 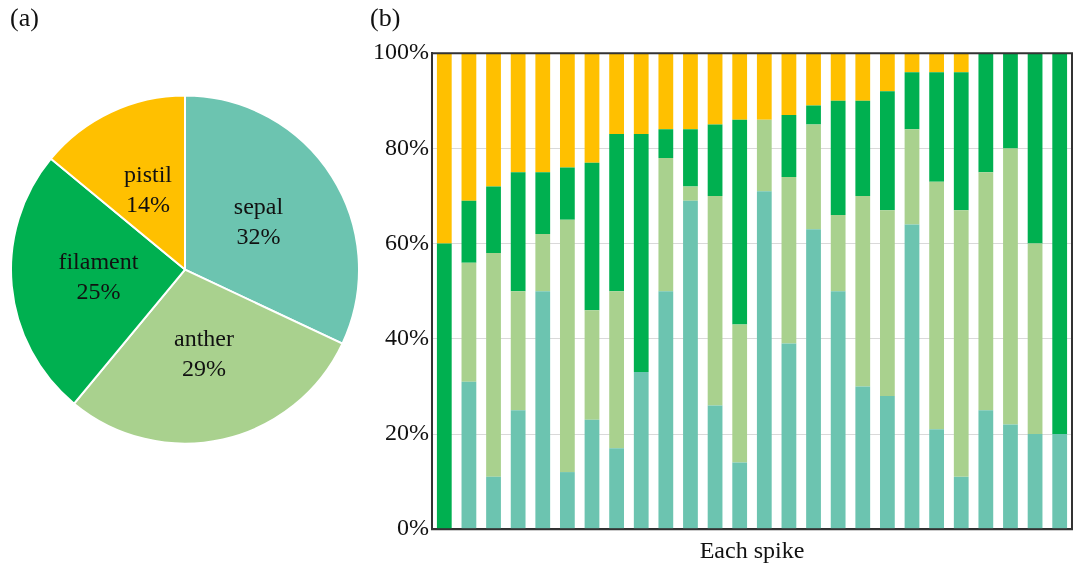 I want to click on chart-title: (a), so click(x=24, y=18).